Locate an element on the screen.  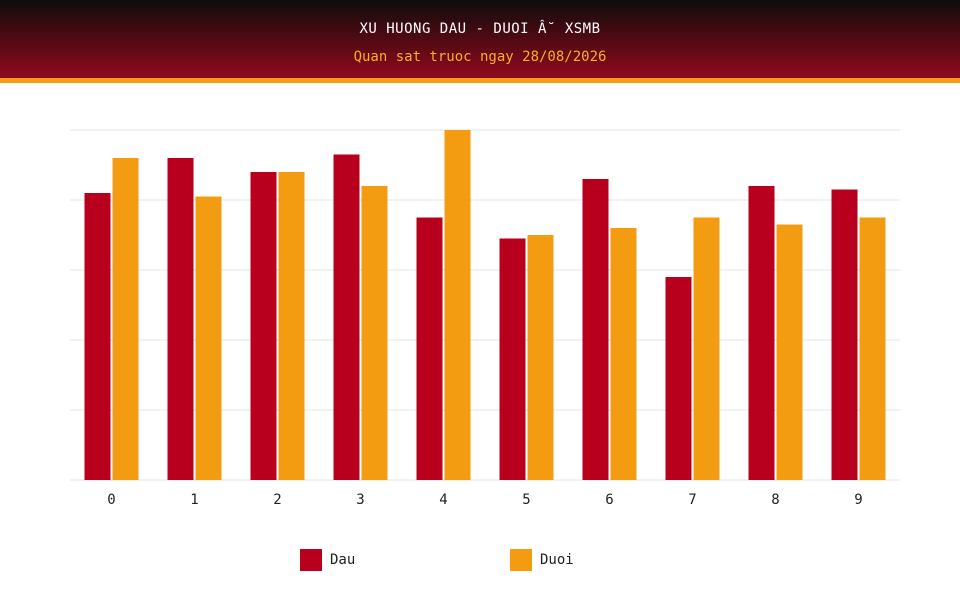
x-tick-label: 7 is located at coordinates (692, 500).